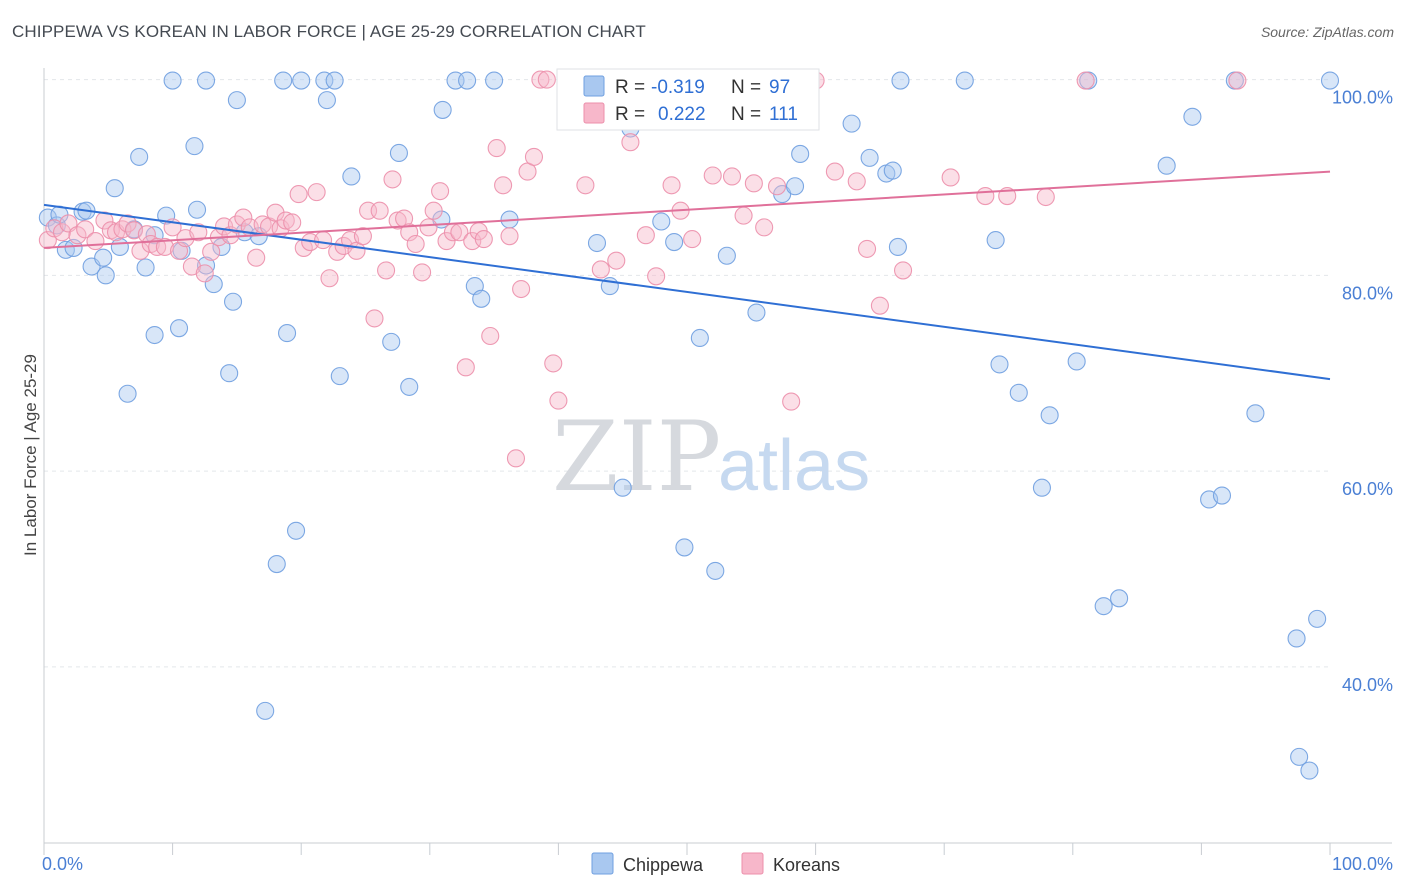 The width and height of the screenshot is (1406, 892). What do you see at coordinates (663, 865) in the screenshot?
I see `bottom-legend-label-chippewa: Chippewa` at bounding box center [663, 865].